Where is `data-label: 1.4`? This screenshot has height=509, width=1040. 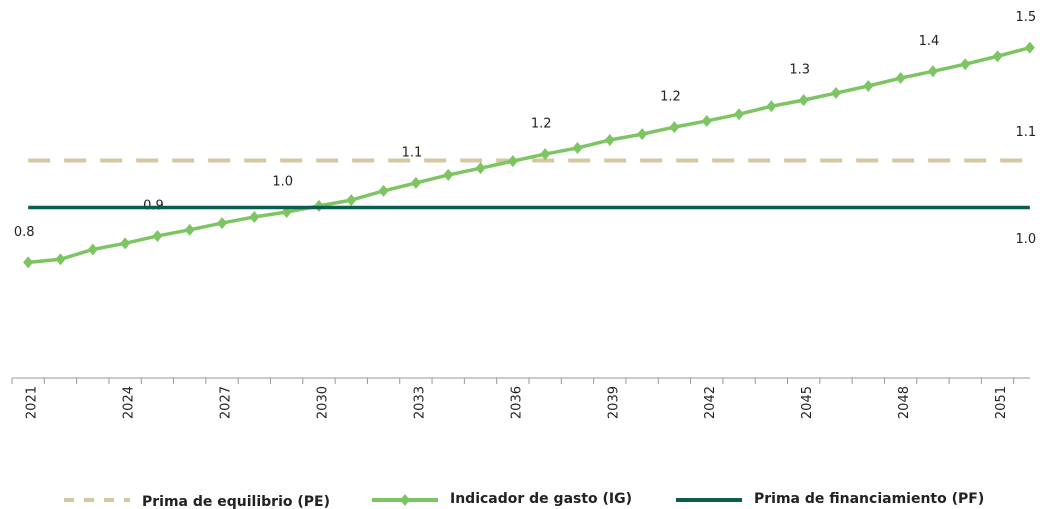
data-label: 1.4 is located at coordinates (929, 41).